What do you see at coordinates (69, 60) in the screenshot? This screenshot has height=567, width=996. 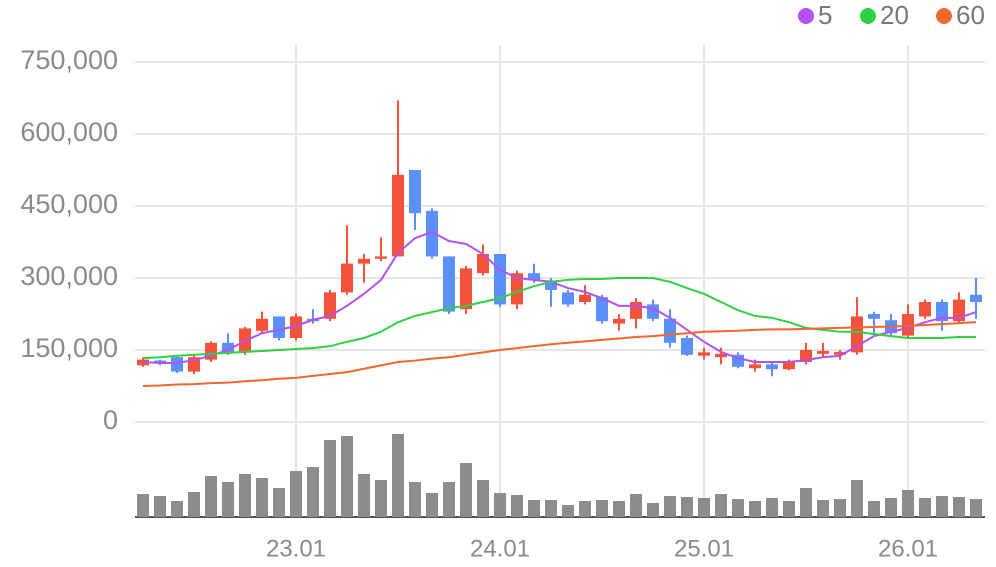 I see `y-tick-label: 750,000` at bounding box center [69, 60].